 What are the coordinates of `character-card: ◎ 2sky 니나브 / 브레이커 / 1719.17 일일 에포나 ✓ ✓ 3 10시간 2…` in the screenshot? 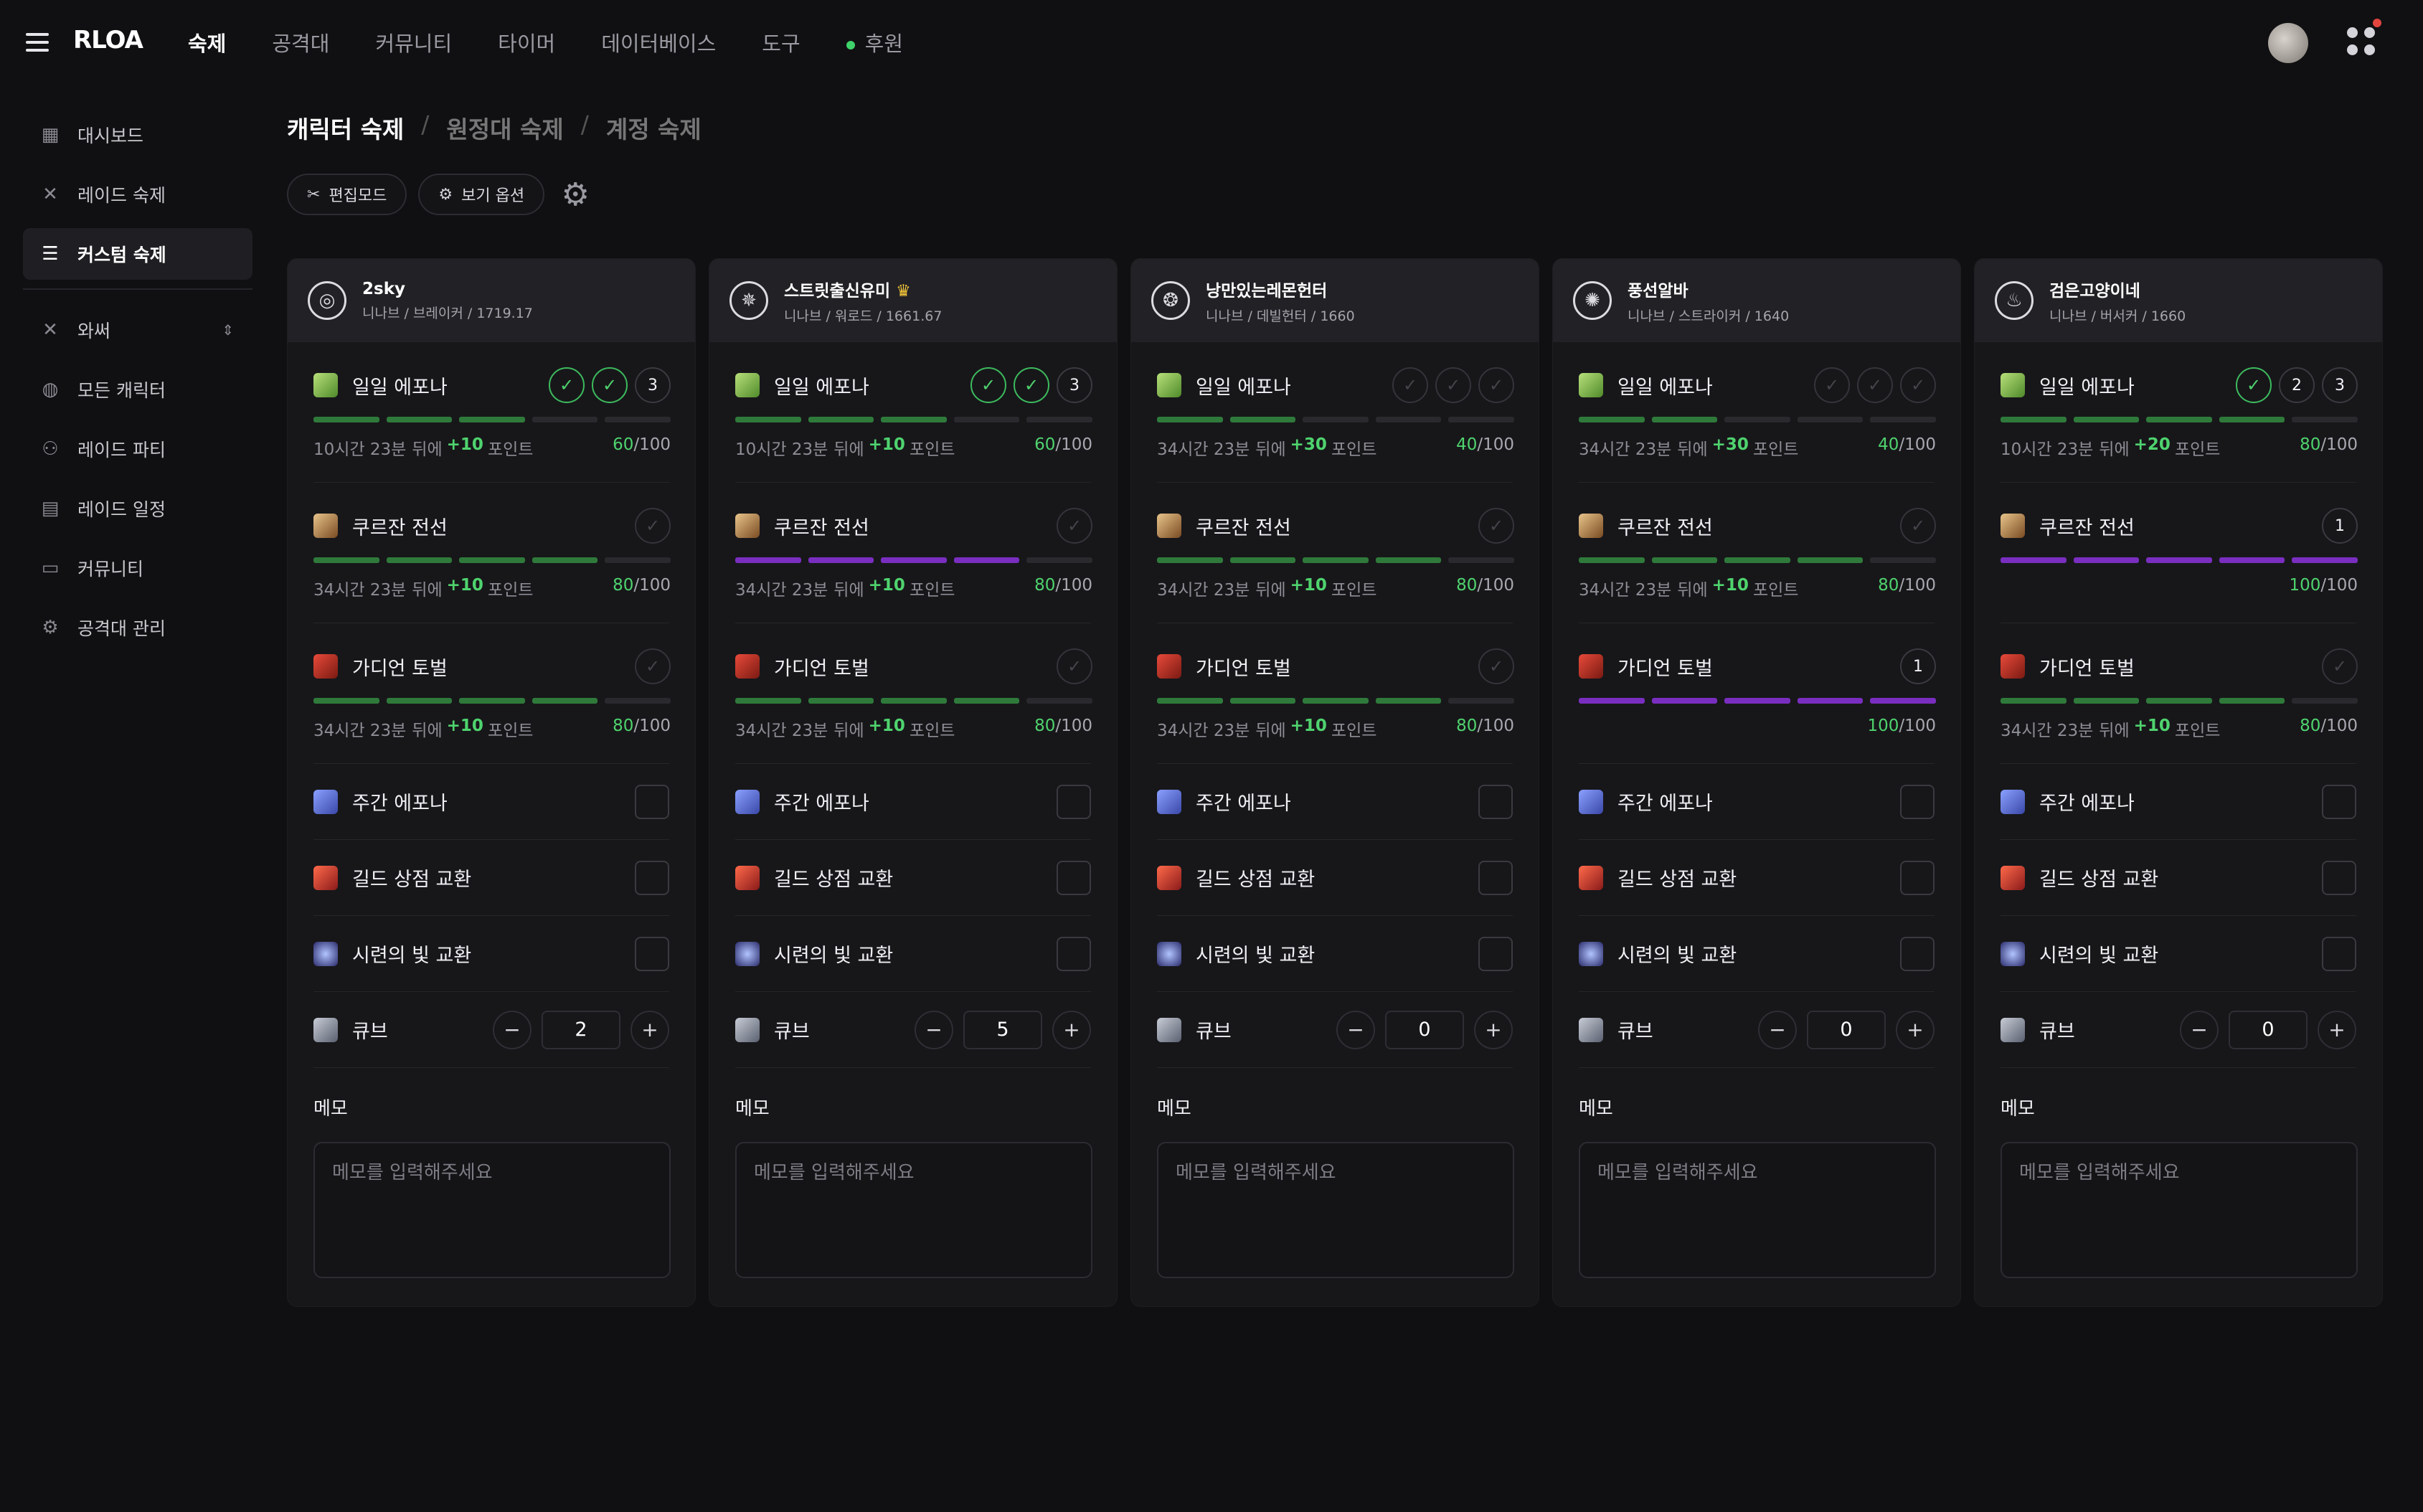 It's located at (492, 783).